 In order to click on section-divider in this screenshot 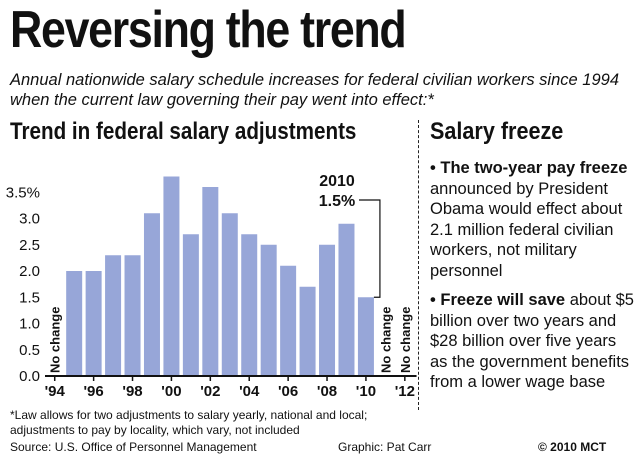, I will do `click(418, 265)`.